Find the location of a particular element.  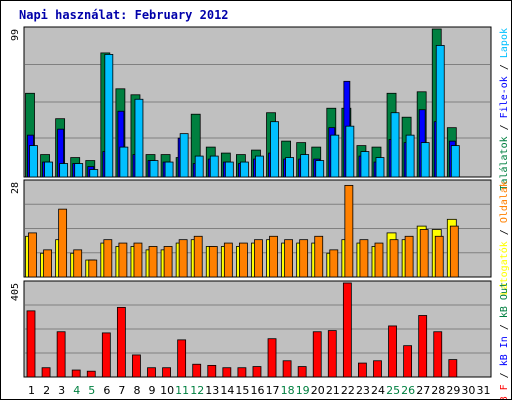

x-tick-label-day-31: 31 is located at coordinates (483, 390).